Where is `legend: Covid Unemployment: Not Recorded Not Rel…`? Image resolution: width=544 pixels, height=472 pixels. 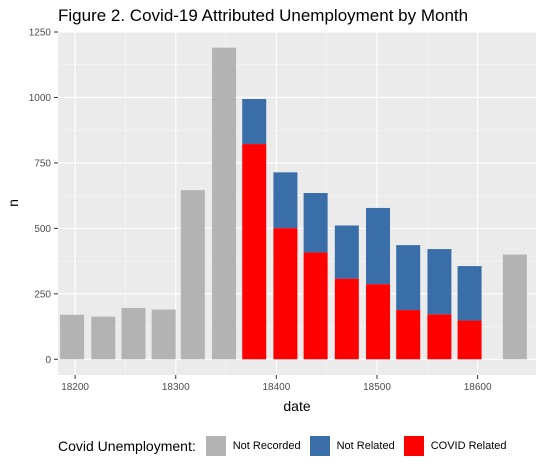 legend: Covid Unemployment: Not Recorded Not Rel… is located at coordinates (287, 446).